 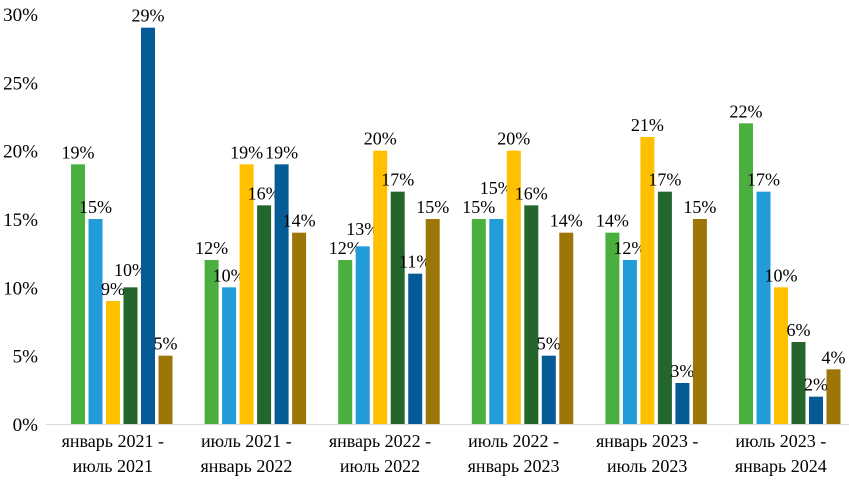 I want to click on data-label: 21%, so click(x=647, y=125).